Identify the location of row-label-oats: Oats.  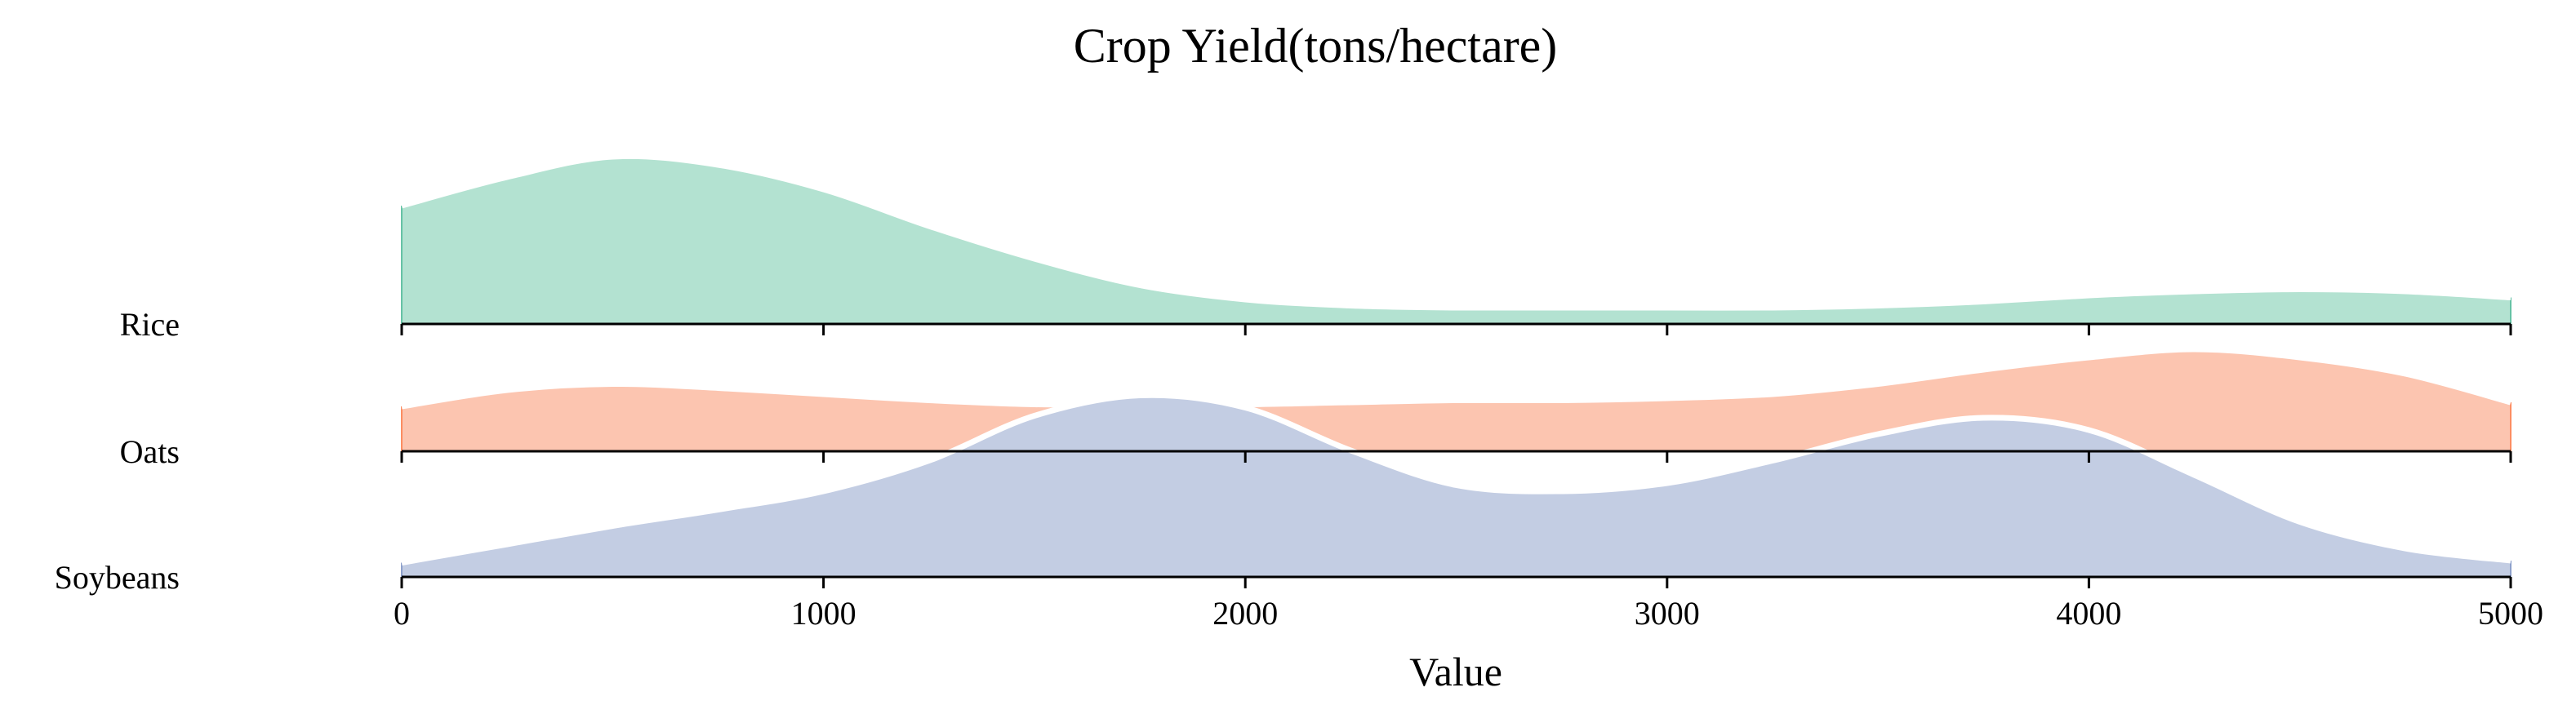
(150, 451).